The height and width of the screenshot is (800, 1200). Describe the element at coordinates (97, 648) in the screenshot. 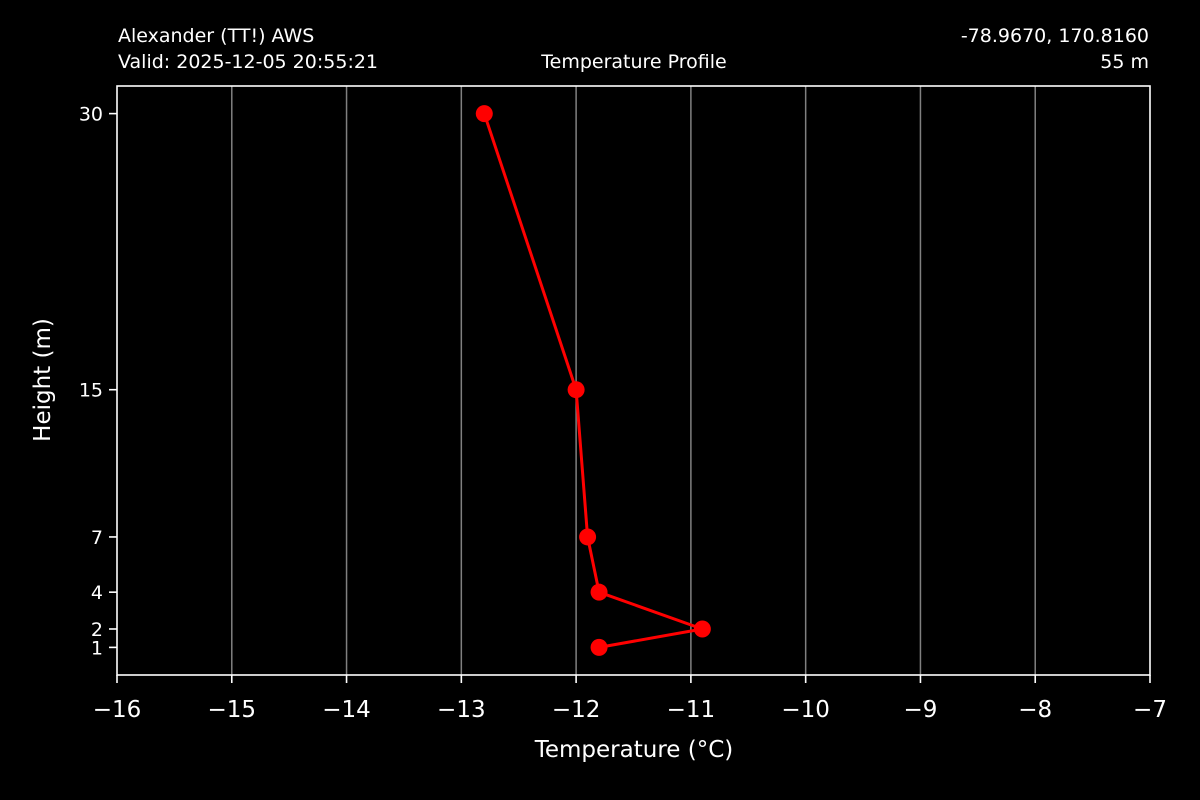

I see `y-tick-label: 1` at that location.